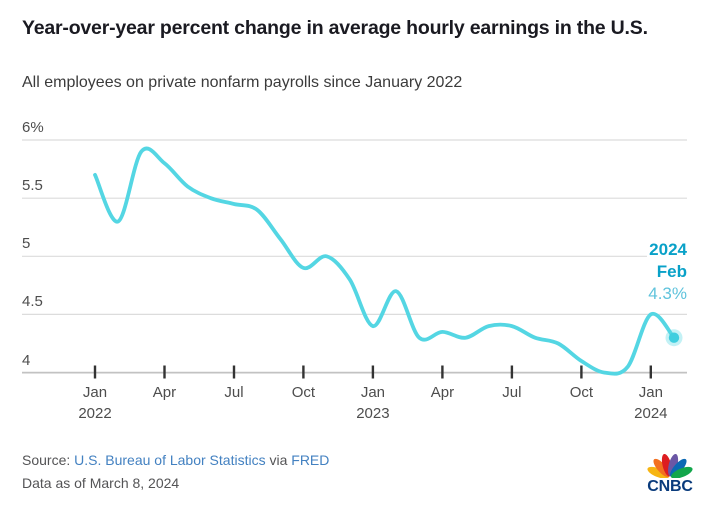 The height and width of the screenshot is (516, 715). What do you see at coordinates (26, 244) in the screenshot?
I see `y-axis-label: 5` at bounding box center [26, 244].